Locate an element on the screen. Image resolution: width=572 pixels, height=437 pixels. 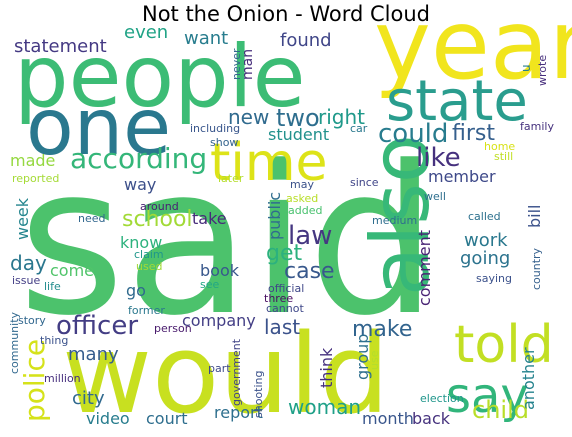
word-later: later is located at coordinates (231, 178).